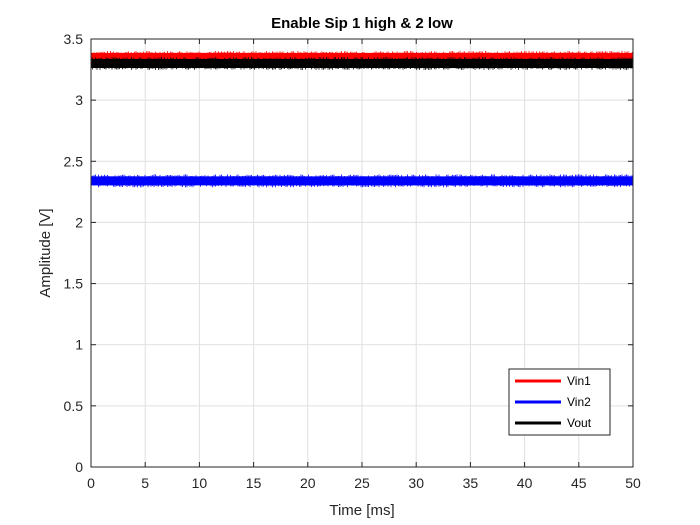  I want to click on x-tick-label: 25, so click(362, 483).